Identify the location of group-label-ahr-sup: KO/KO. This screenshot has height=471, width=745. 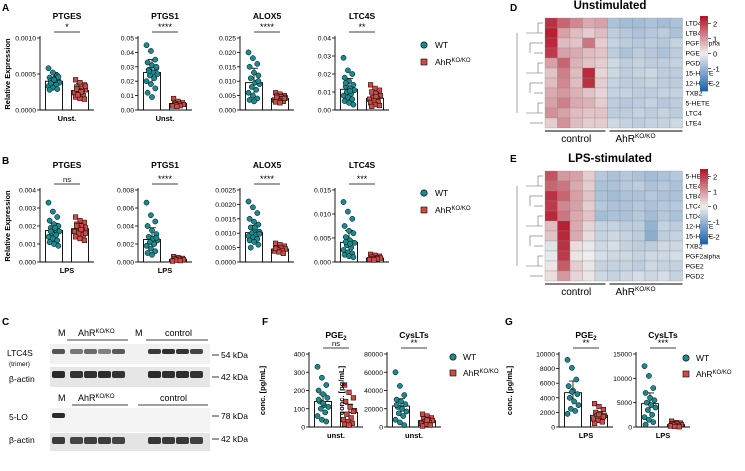
(645, 136).